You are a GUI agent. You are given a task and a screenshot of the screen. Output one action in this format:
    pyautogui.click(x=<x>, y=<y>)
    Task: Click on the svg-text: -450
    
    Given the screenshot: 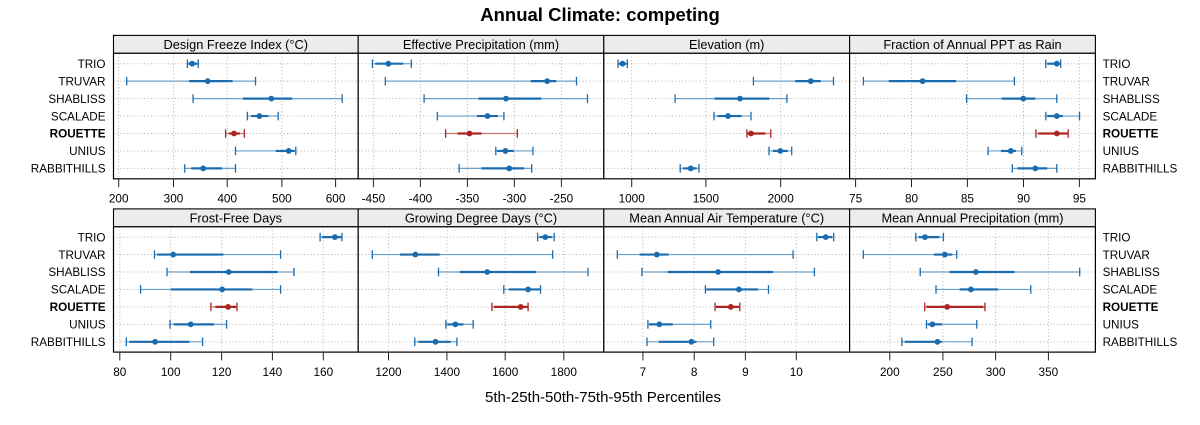 What is the action you would take?
    pyautogui.click(x=374, y=199)
    